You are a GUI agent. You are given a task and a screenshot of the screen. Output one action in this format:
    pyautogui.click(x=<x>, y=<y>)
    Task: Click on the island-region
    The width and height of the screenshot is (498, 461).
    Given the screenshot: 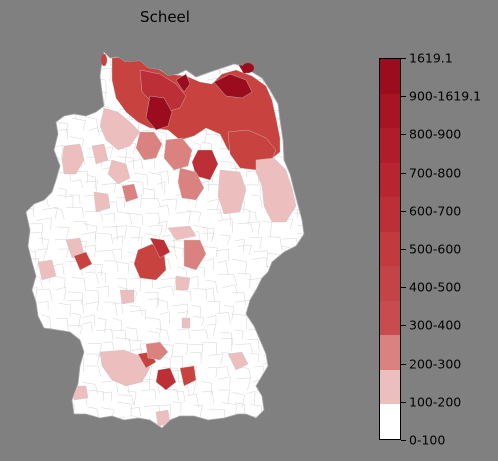 What is the action you would take?
    pyautogui.click(x=104, y=60)
    